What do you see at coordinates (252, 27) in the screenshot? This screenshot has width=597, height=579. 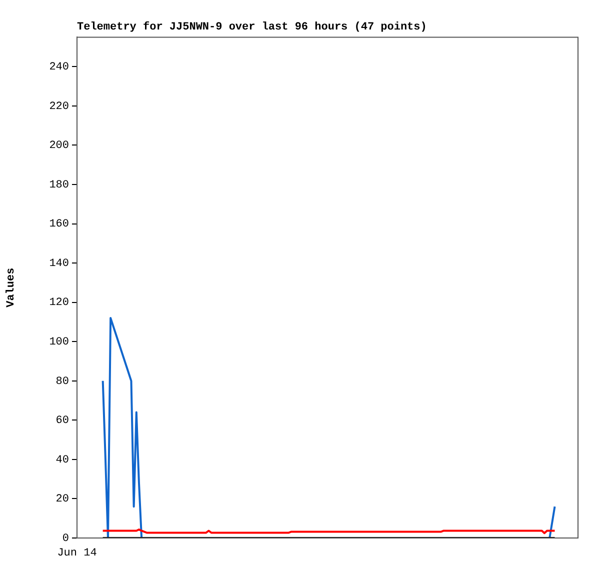 I see `chart-title: Telemetry for JJ5NWN-9 over last 96 hours (47 points)` at bounding box center [252, 27].